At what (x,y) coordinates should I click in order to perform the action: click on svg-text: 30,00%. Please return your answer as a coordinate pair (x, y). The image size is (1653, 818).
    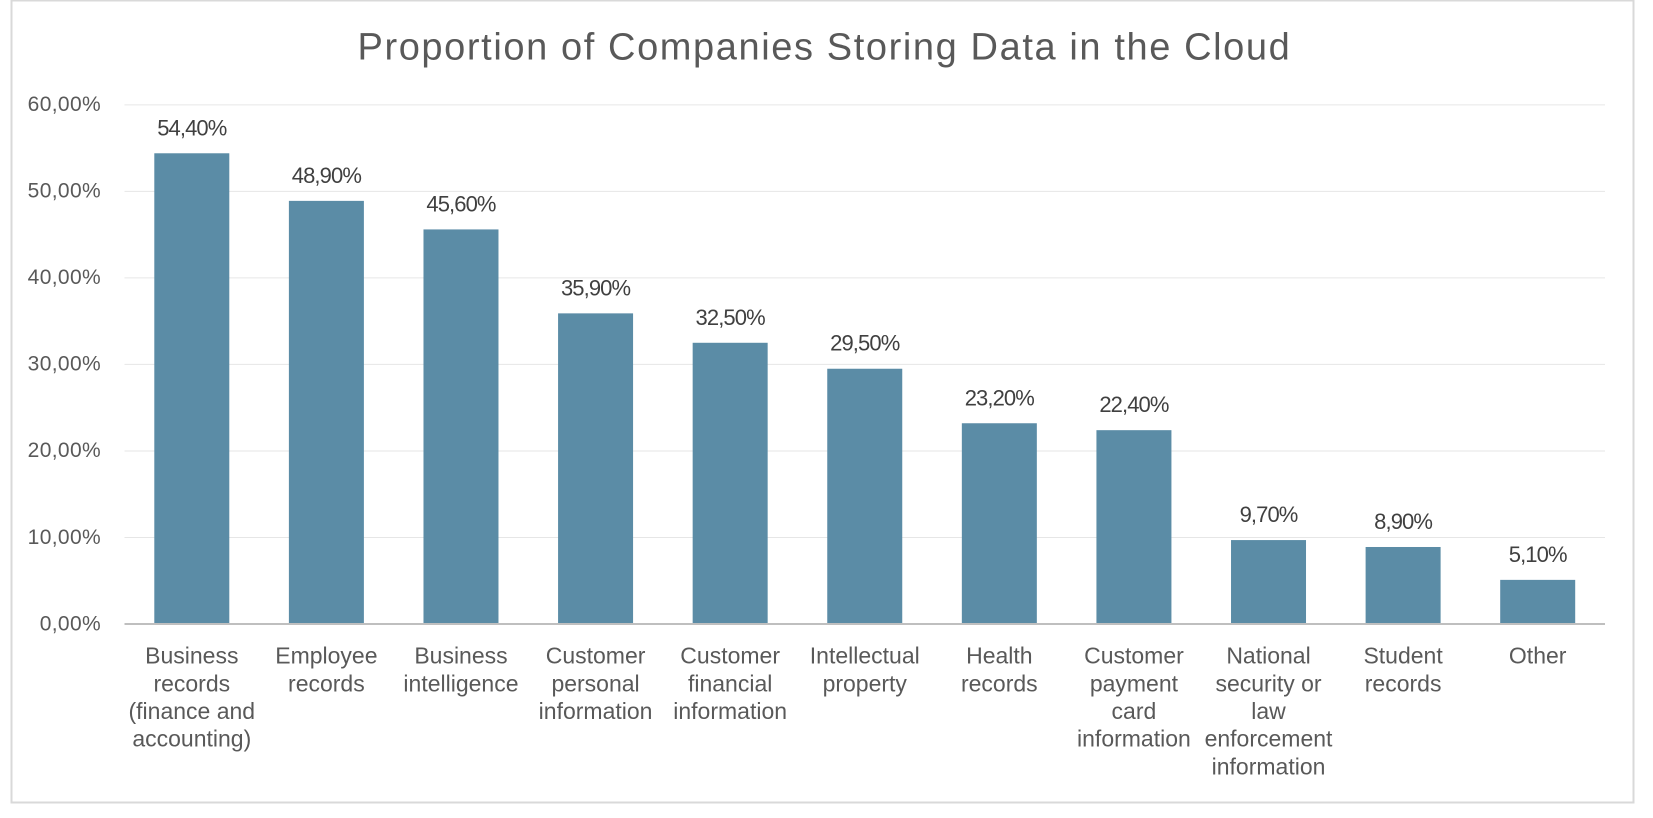
    Looking at the image, I should click on (64, 364).